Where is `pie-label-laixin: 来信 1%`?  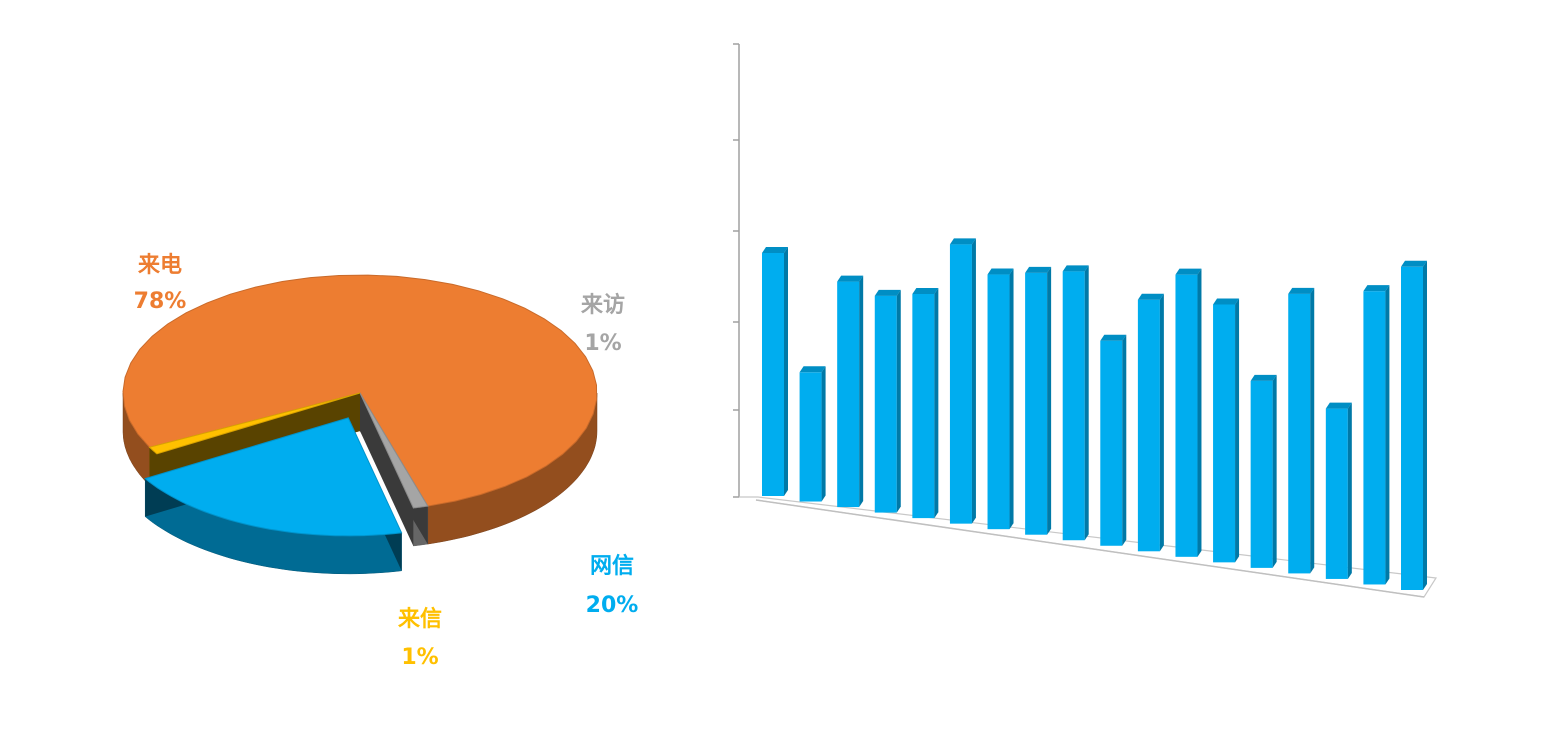 pie-label-laixin: 来信 1% is located at coordinates (419, 638).